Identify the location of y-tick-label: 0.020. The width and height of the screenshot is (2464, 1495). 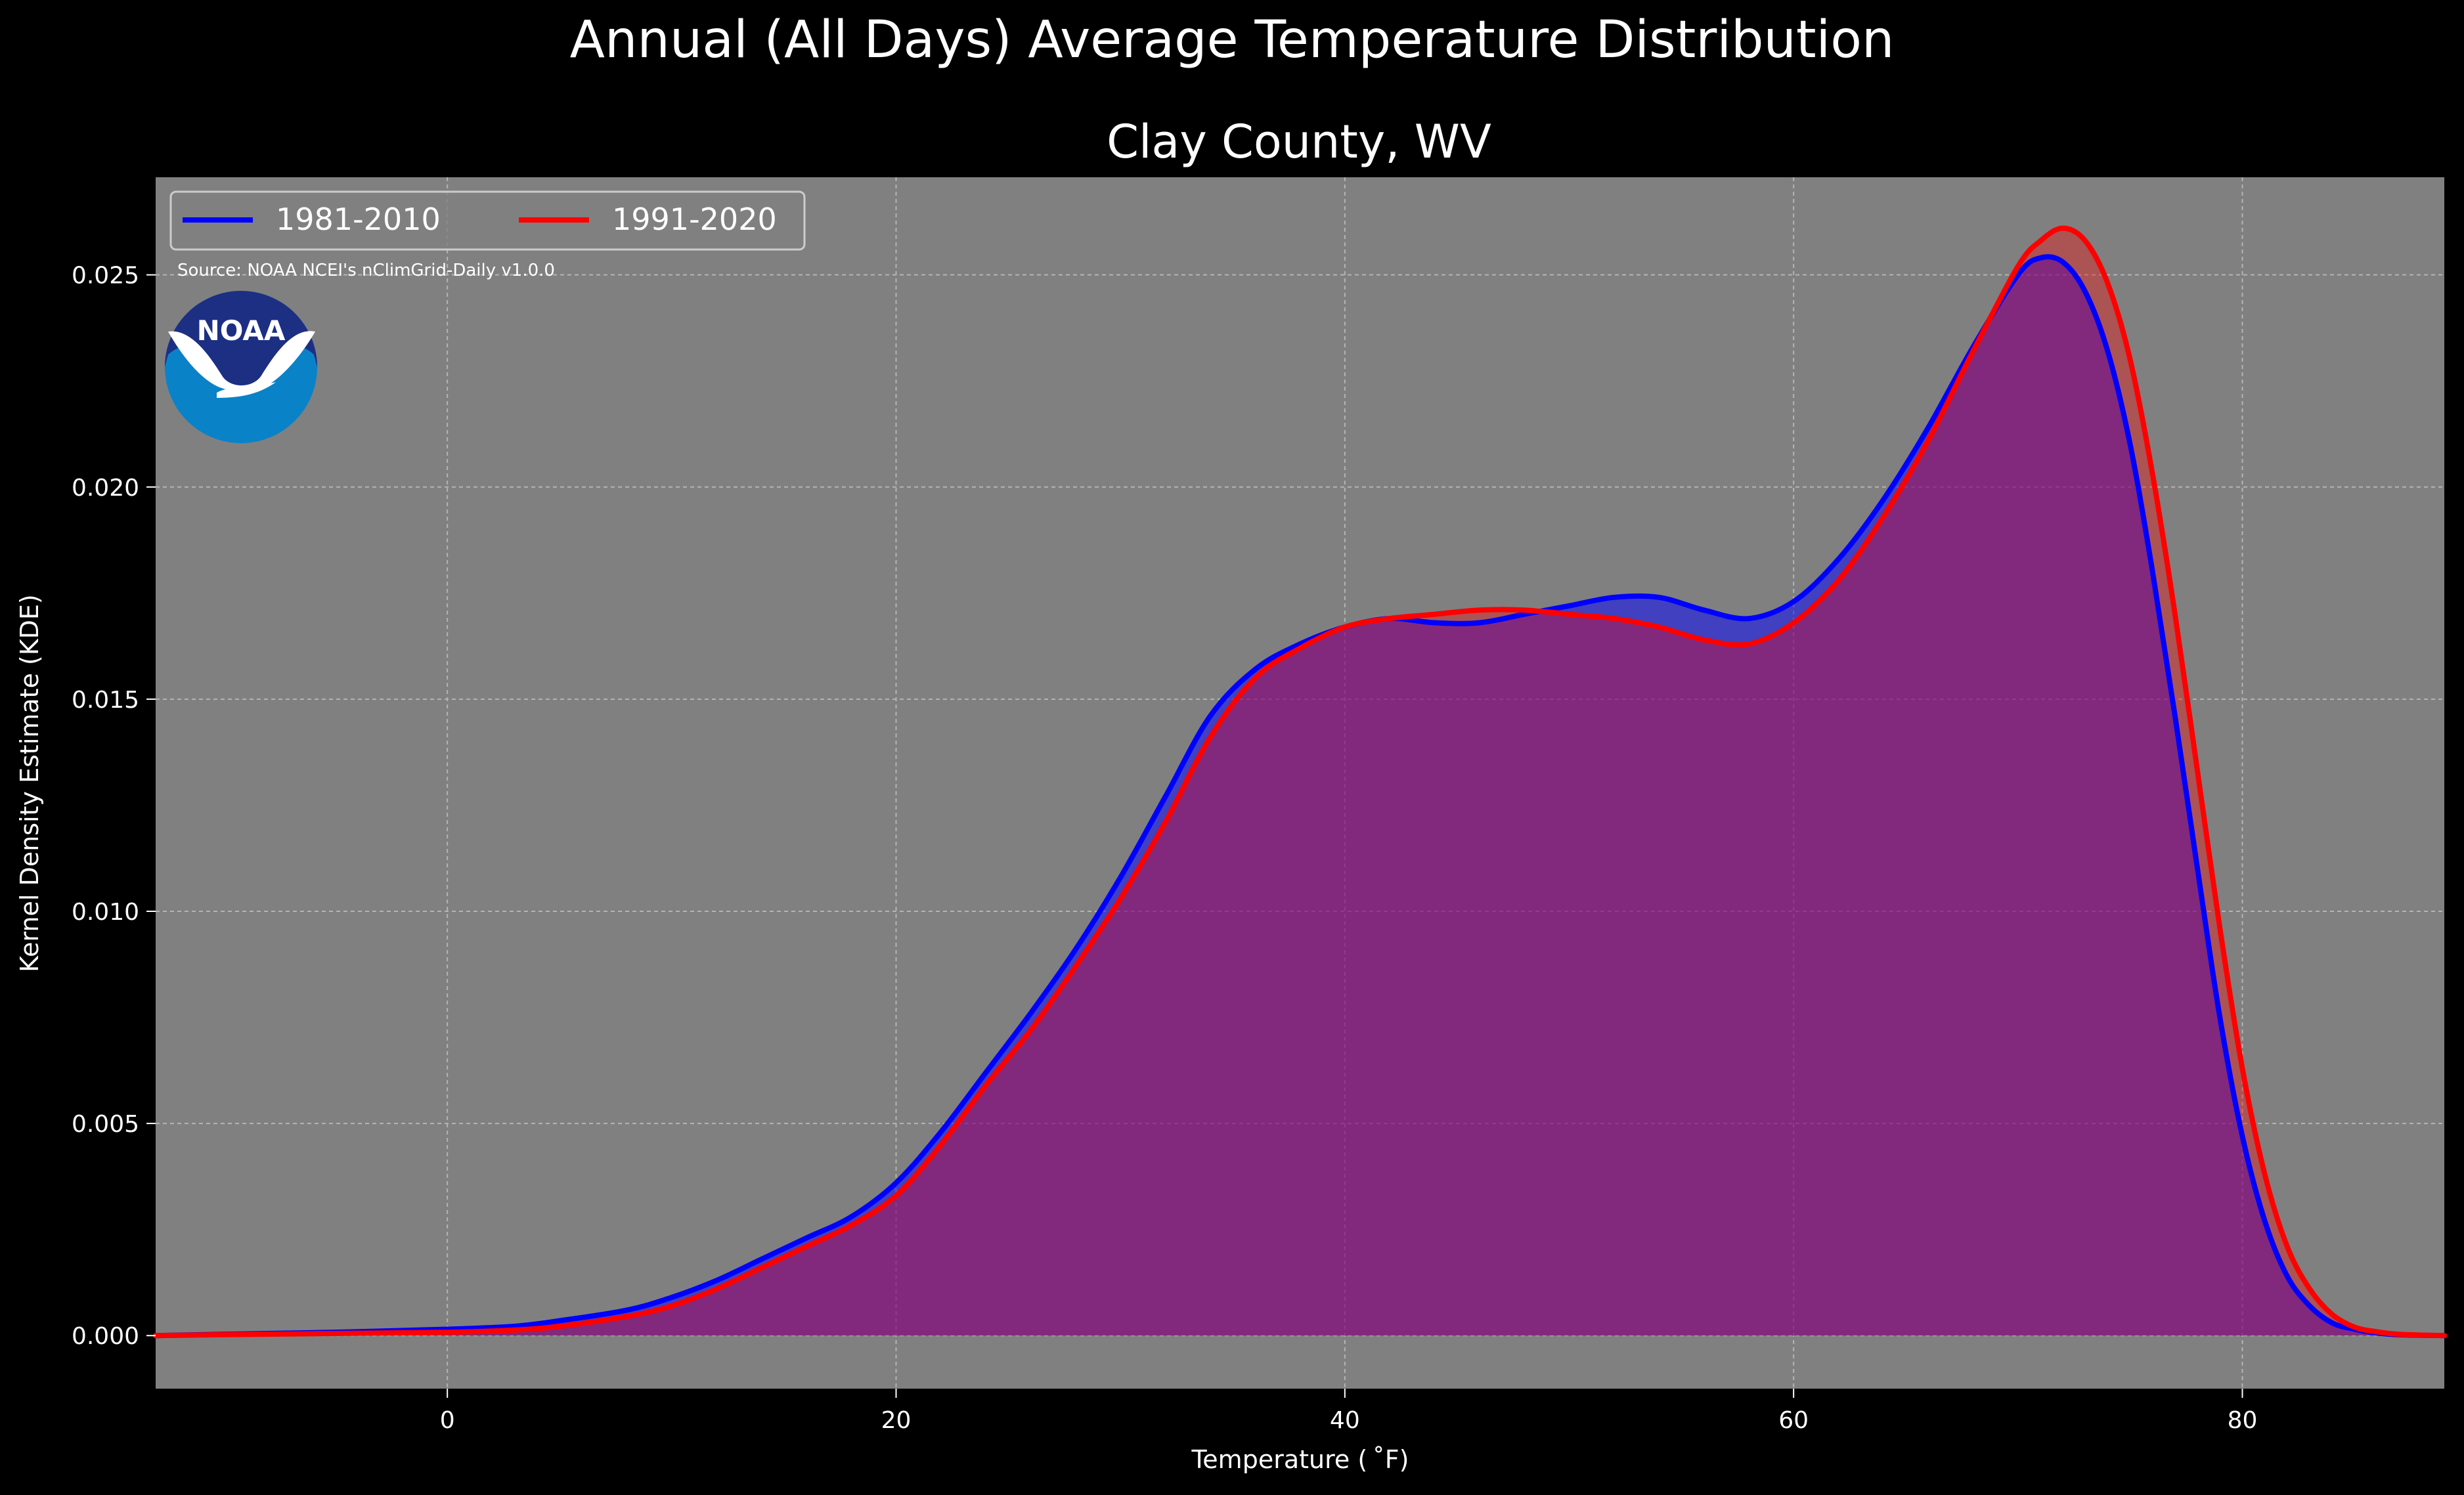
(105, 488).